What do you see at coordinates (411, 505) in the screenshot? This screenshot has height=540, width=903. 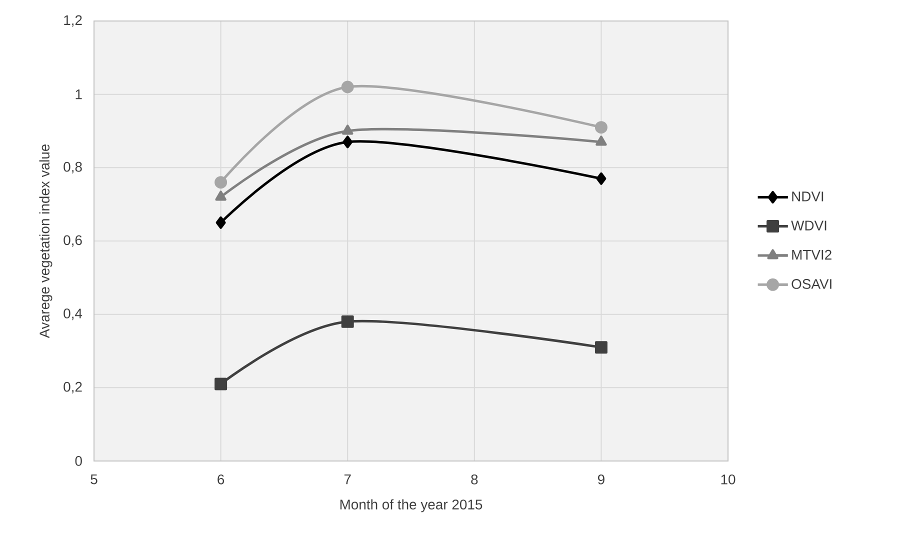 I see `x-axis-title: Month of the year 2015` at bounding box center [411, 505].